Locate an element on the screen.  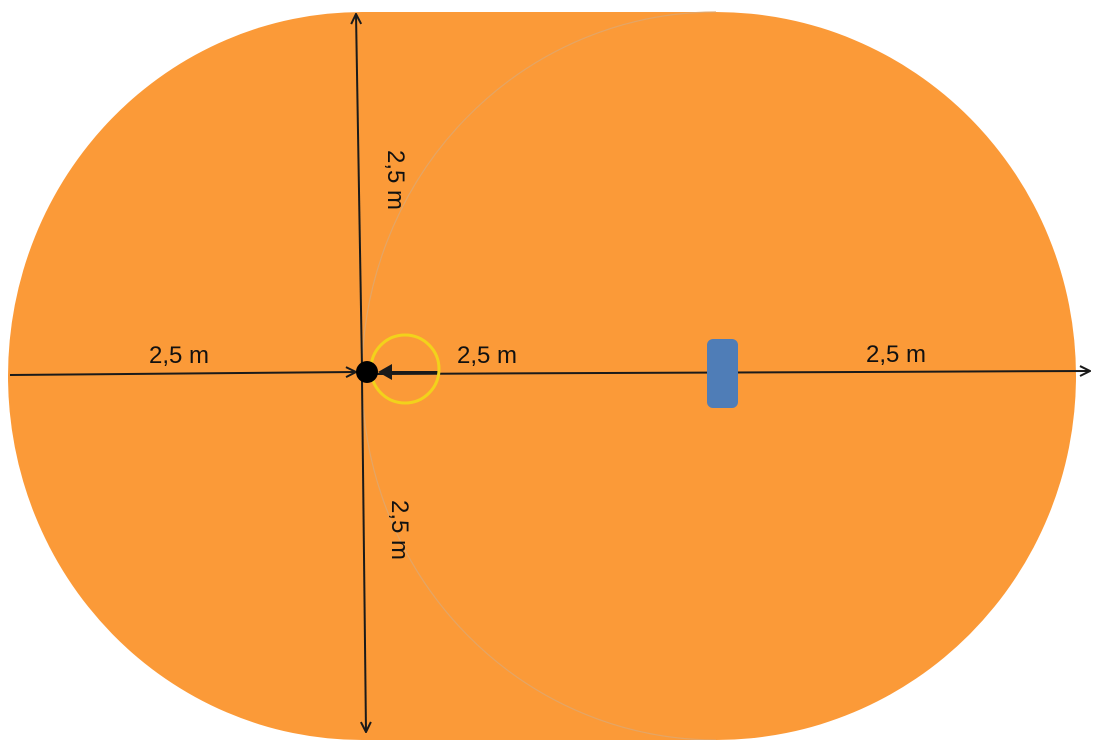
label-far-right: 2,5 m is located at coordinates (896, 354).